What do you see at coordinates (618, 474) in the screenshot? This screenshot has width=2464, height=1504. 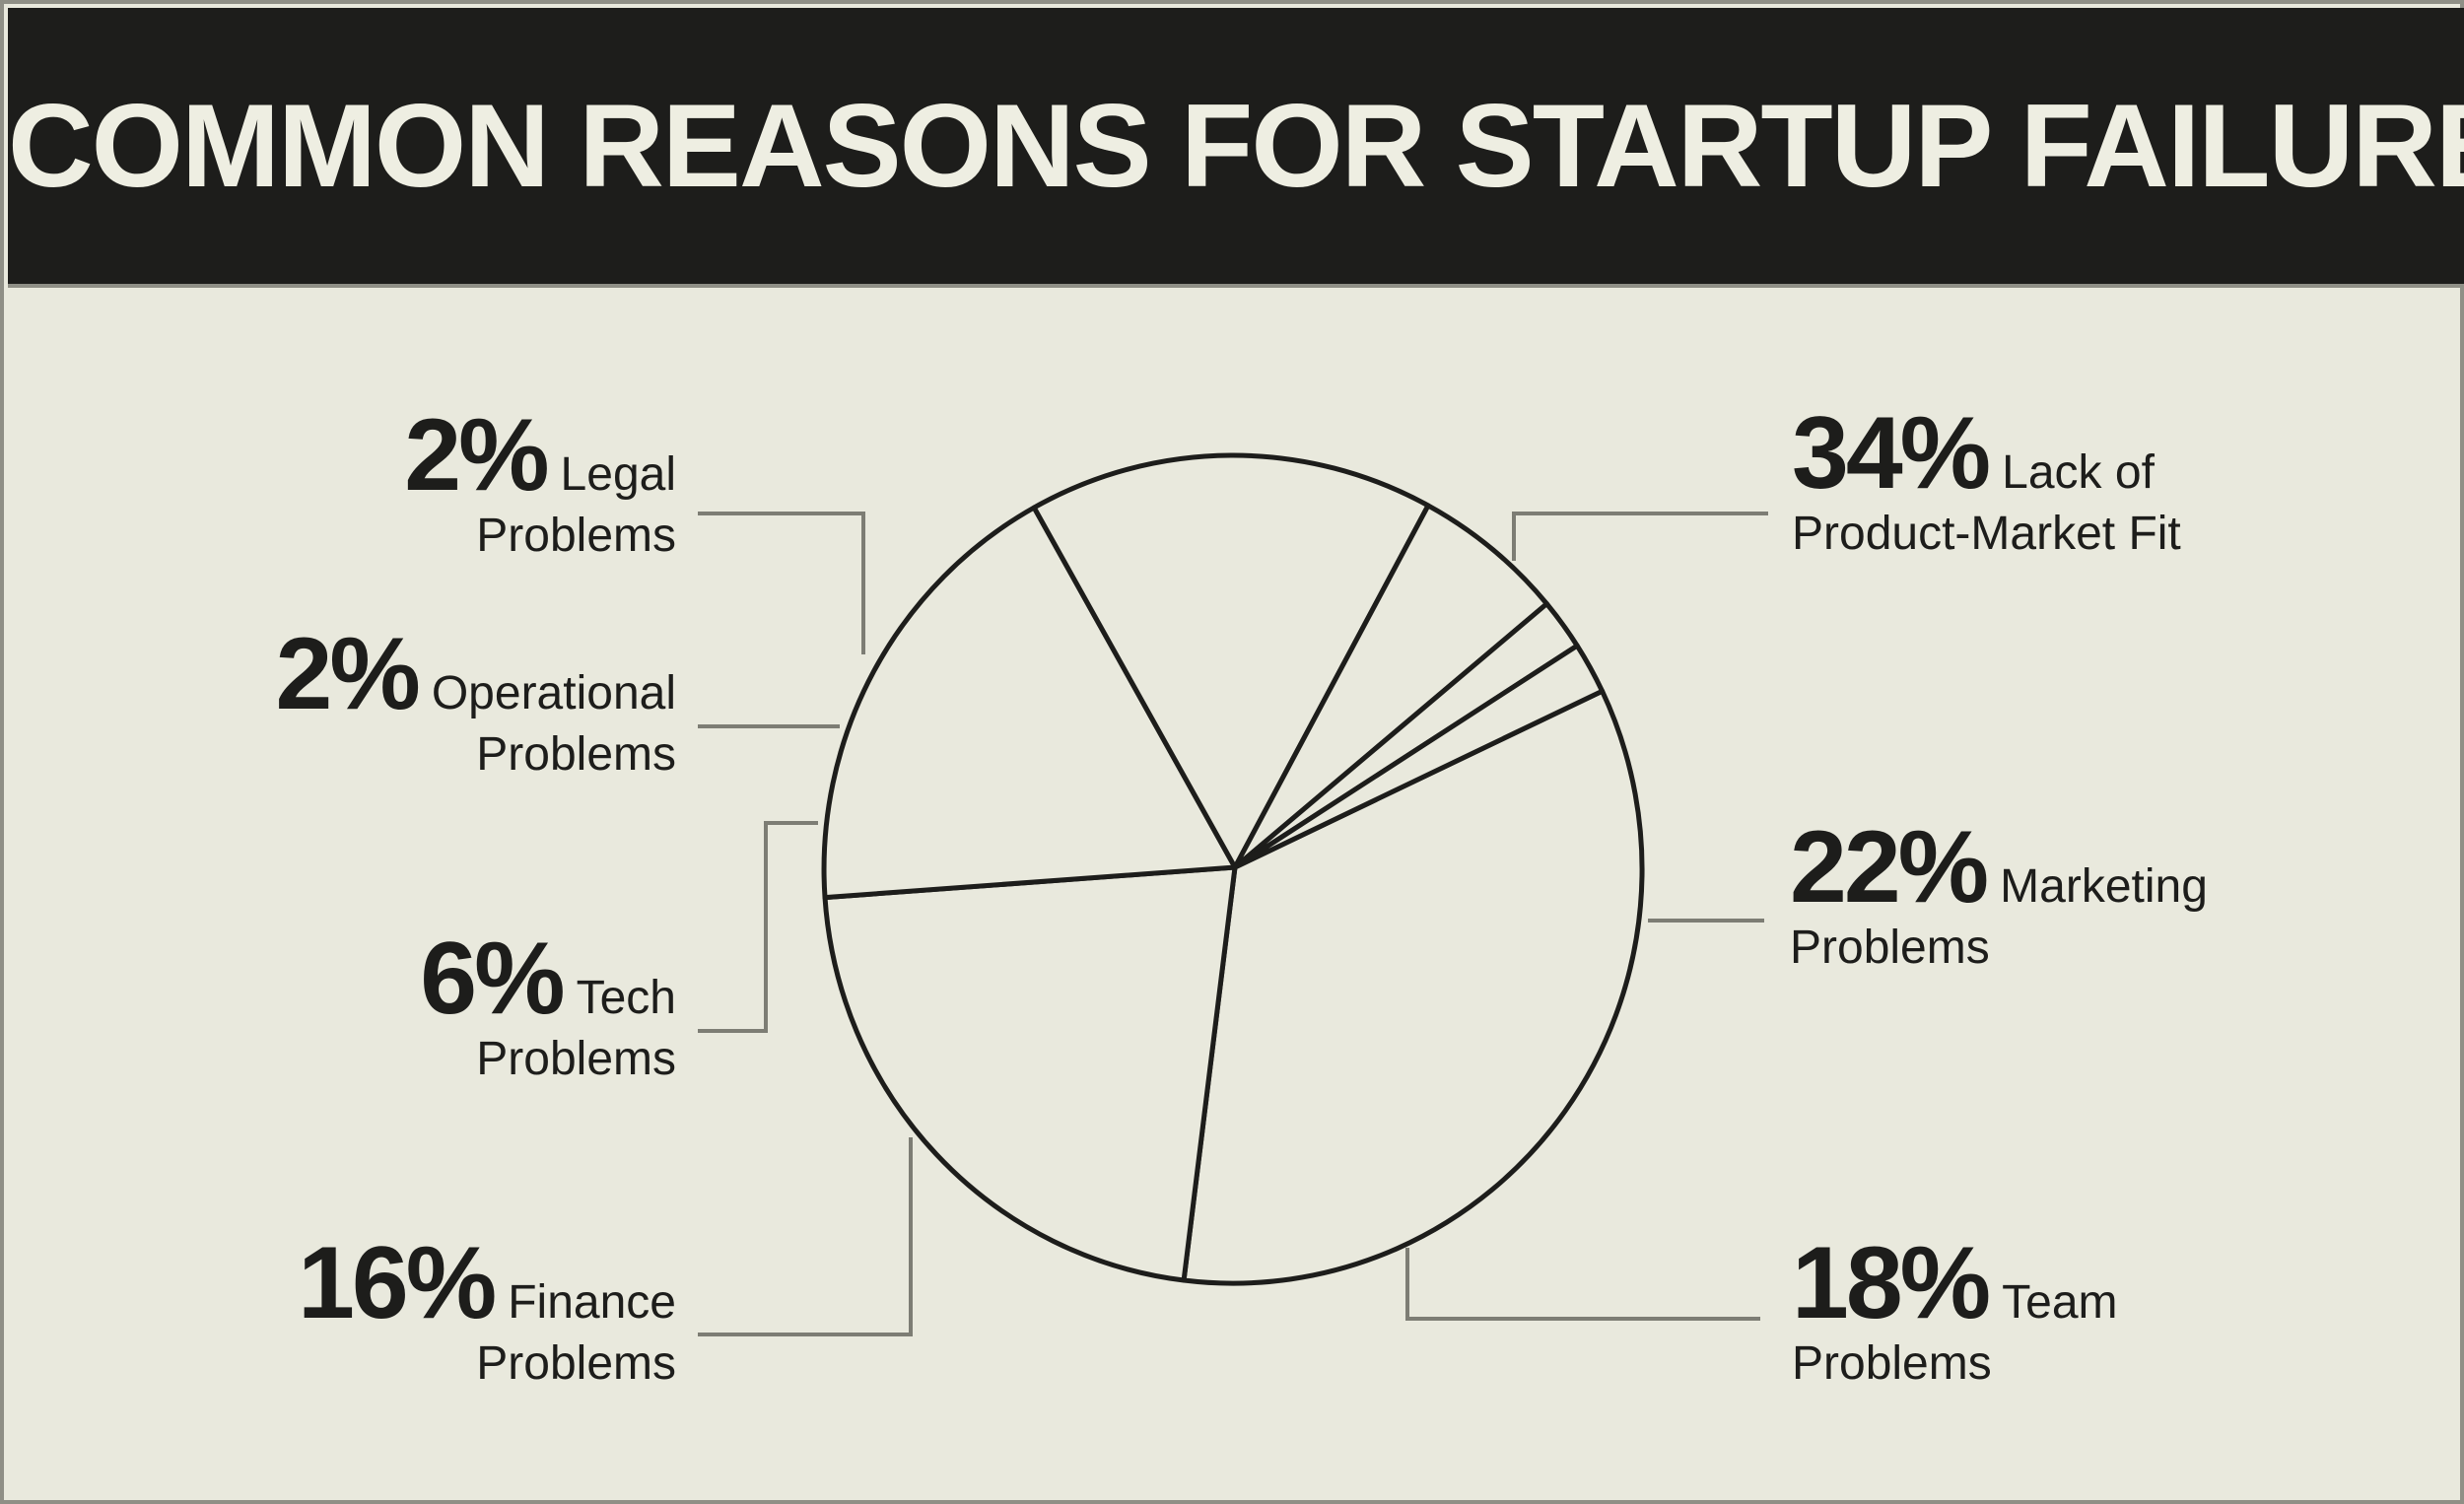 I see `slice-name-line1: Legal` at bounding box center [618, 474].